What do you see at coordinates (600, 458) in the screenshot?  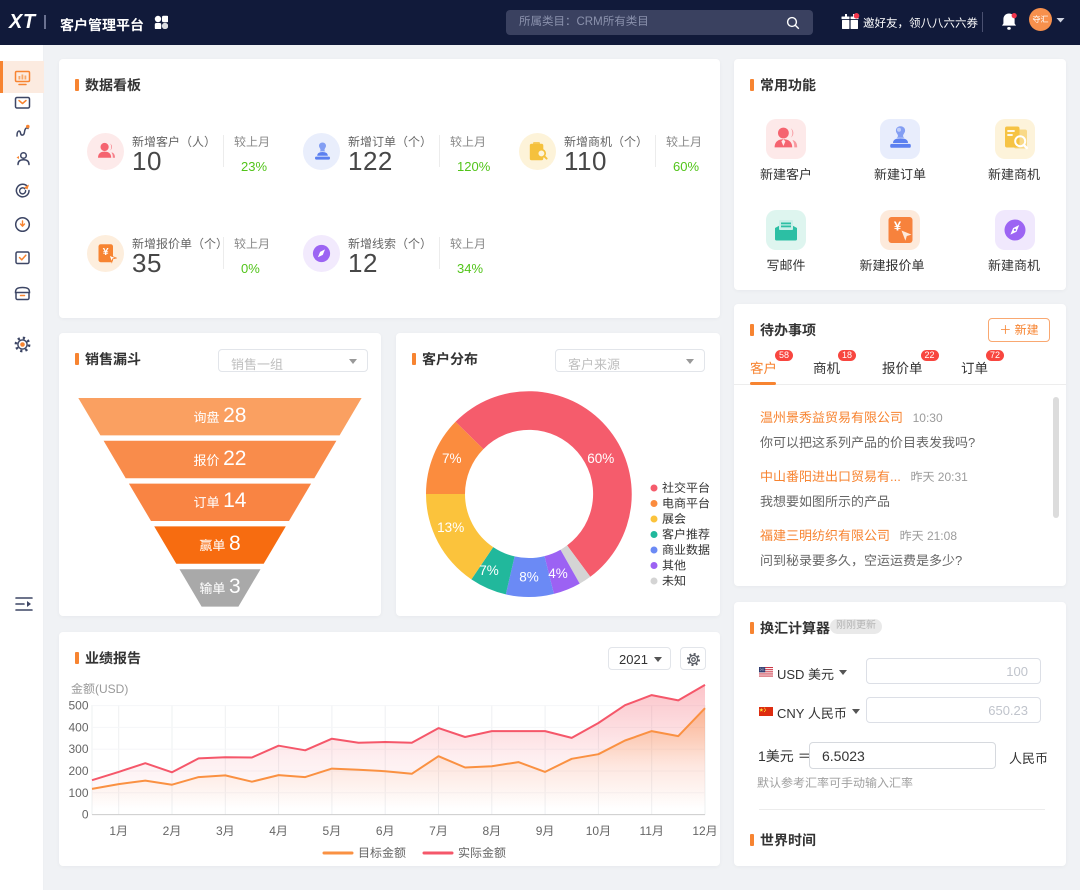 I see `svg-text: 60%` at bounding box center [600, 458].